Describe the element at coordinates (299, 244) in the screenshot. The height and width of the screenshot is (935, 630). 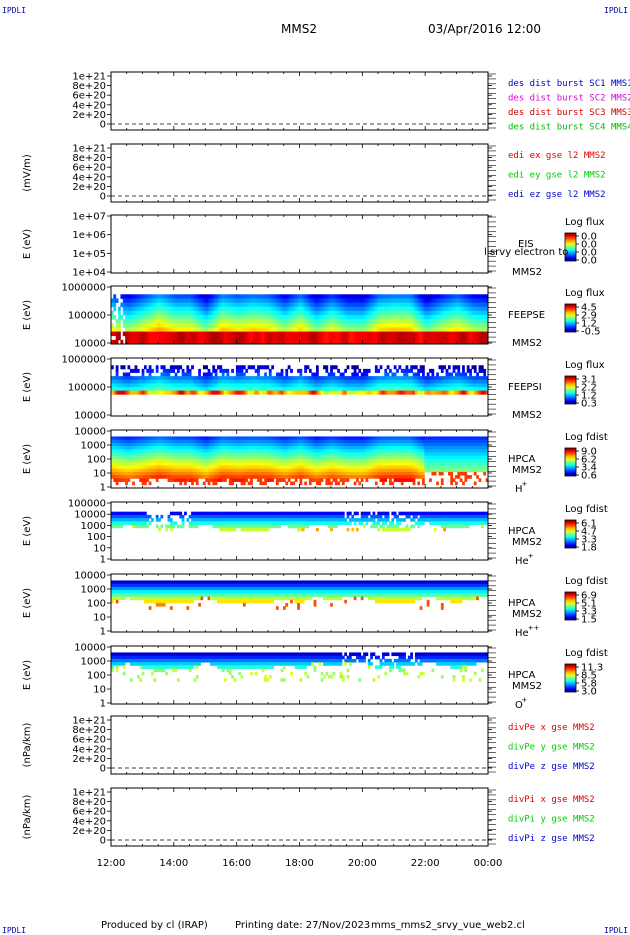
I see `panel-frame-eis` at that location.